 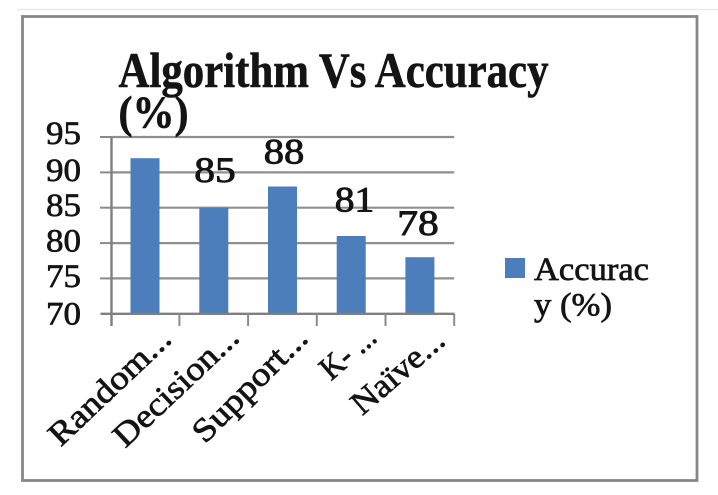 What do you see at coordinates (63, 277) in the screenshot?
I see `svg-text: 75` at bounding box center [63, 277].